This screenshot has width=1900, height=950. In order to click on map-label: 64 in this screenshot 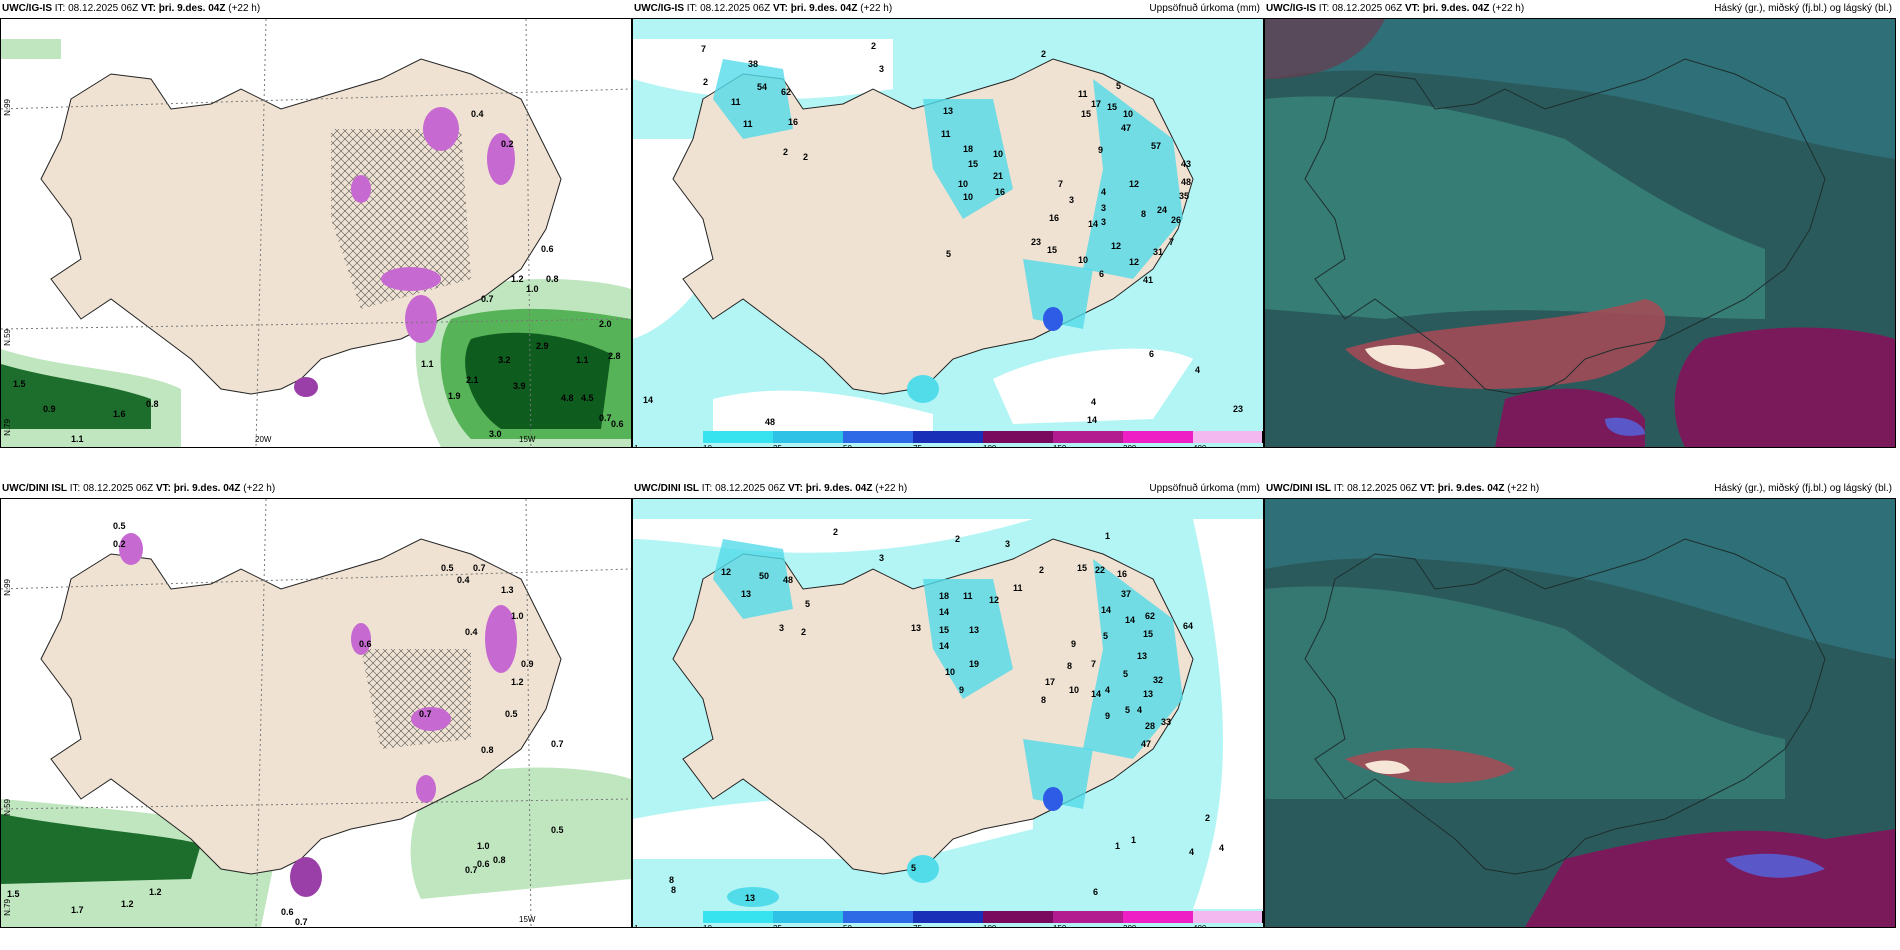, I will do `click(1188, 626)`.